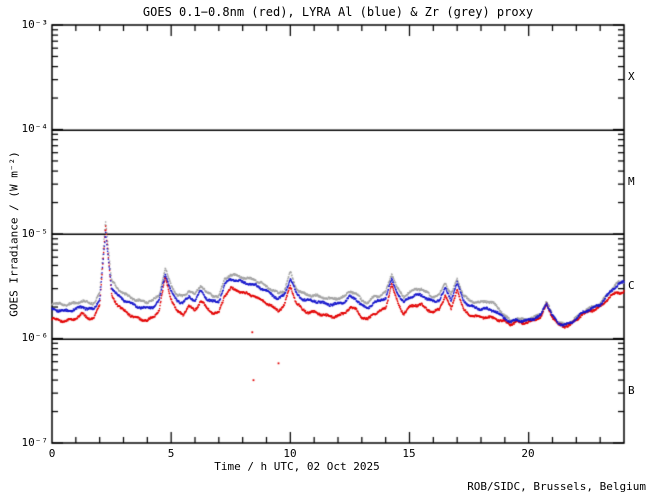  What do you see at coordinates (35, 233) in the screenshot?
I see `y-tick-label-1e-5: 10⁻⁵` at bounding box center [35, 233].